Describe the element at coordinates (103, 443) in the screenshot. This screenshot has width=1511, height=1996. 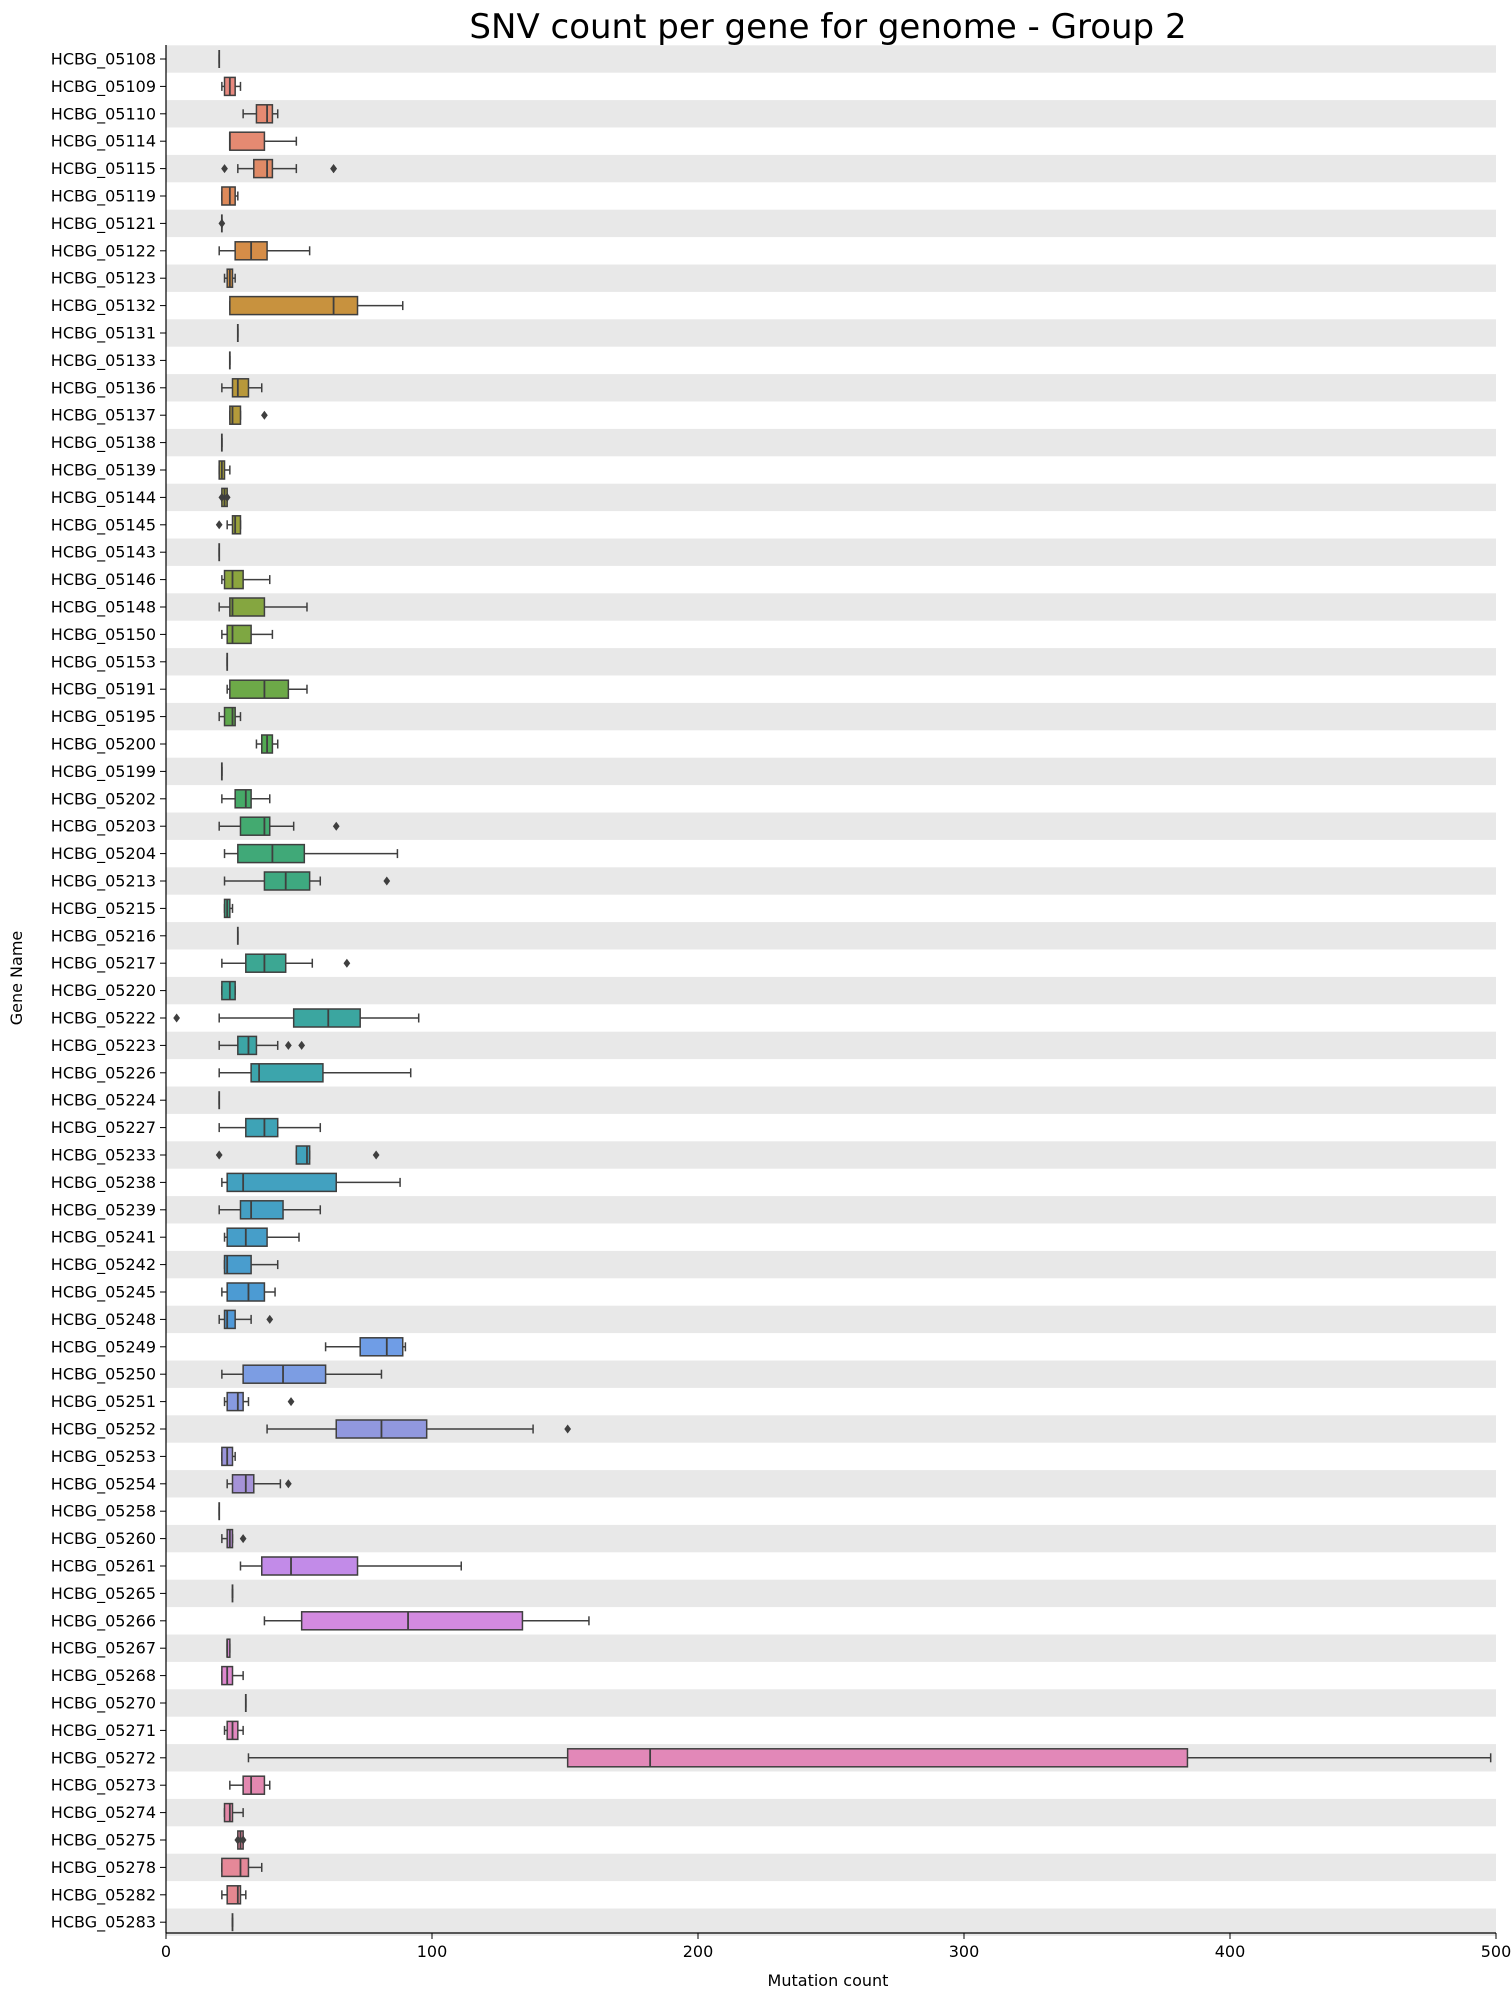
I see `y-tick-label: HCBG_05138` at that location.